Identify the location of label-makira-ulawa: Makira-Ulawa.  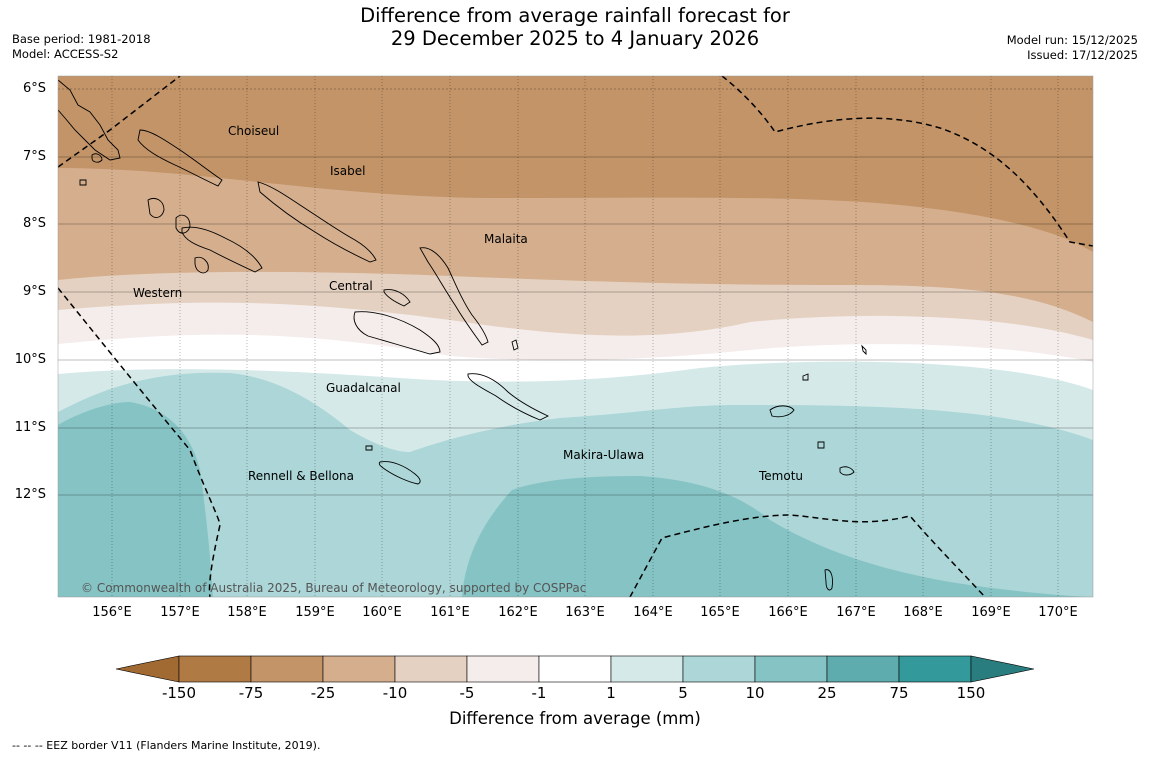
(603, 455).